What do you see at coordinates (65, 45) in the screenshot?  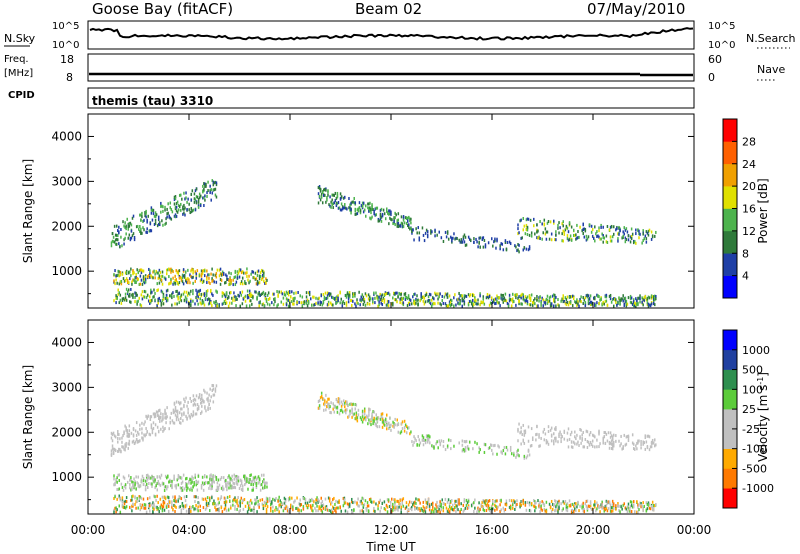 I see `nsky-tick-bottom: 10^0` at bounding box center [65, 45].